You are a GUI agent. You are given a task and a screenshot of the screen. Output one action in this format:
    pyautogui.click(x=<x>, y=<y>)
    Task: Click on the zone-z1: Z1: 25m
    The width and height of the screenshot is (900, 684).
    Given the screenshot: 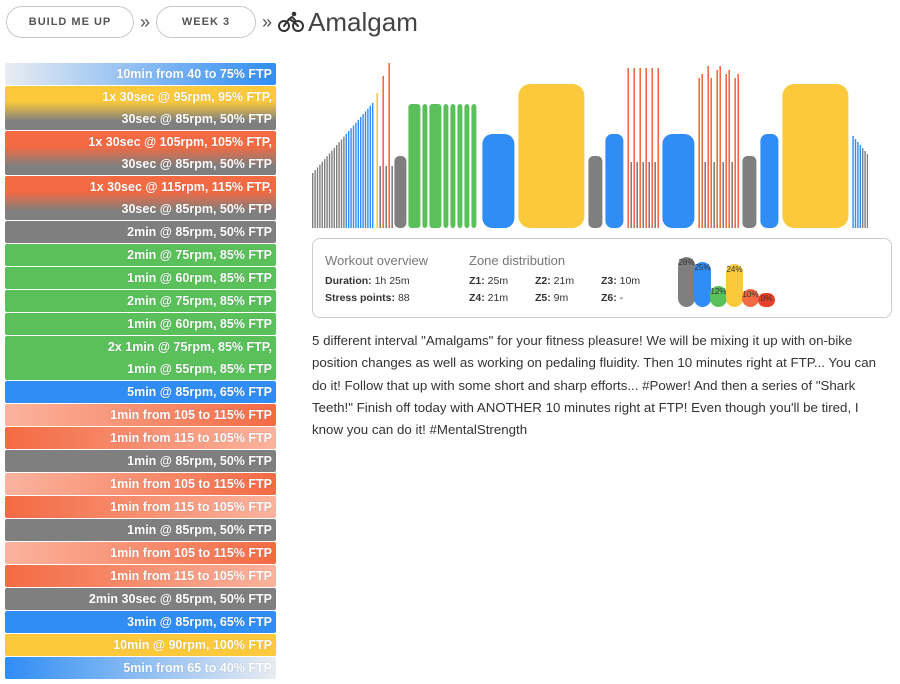 What is the action you would take?
    pyautogui.click(x=488, y=281)
    